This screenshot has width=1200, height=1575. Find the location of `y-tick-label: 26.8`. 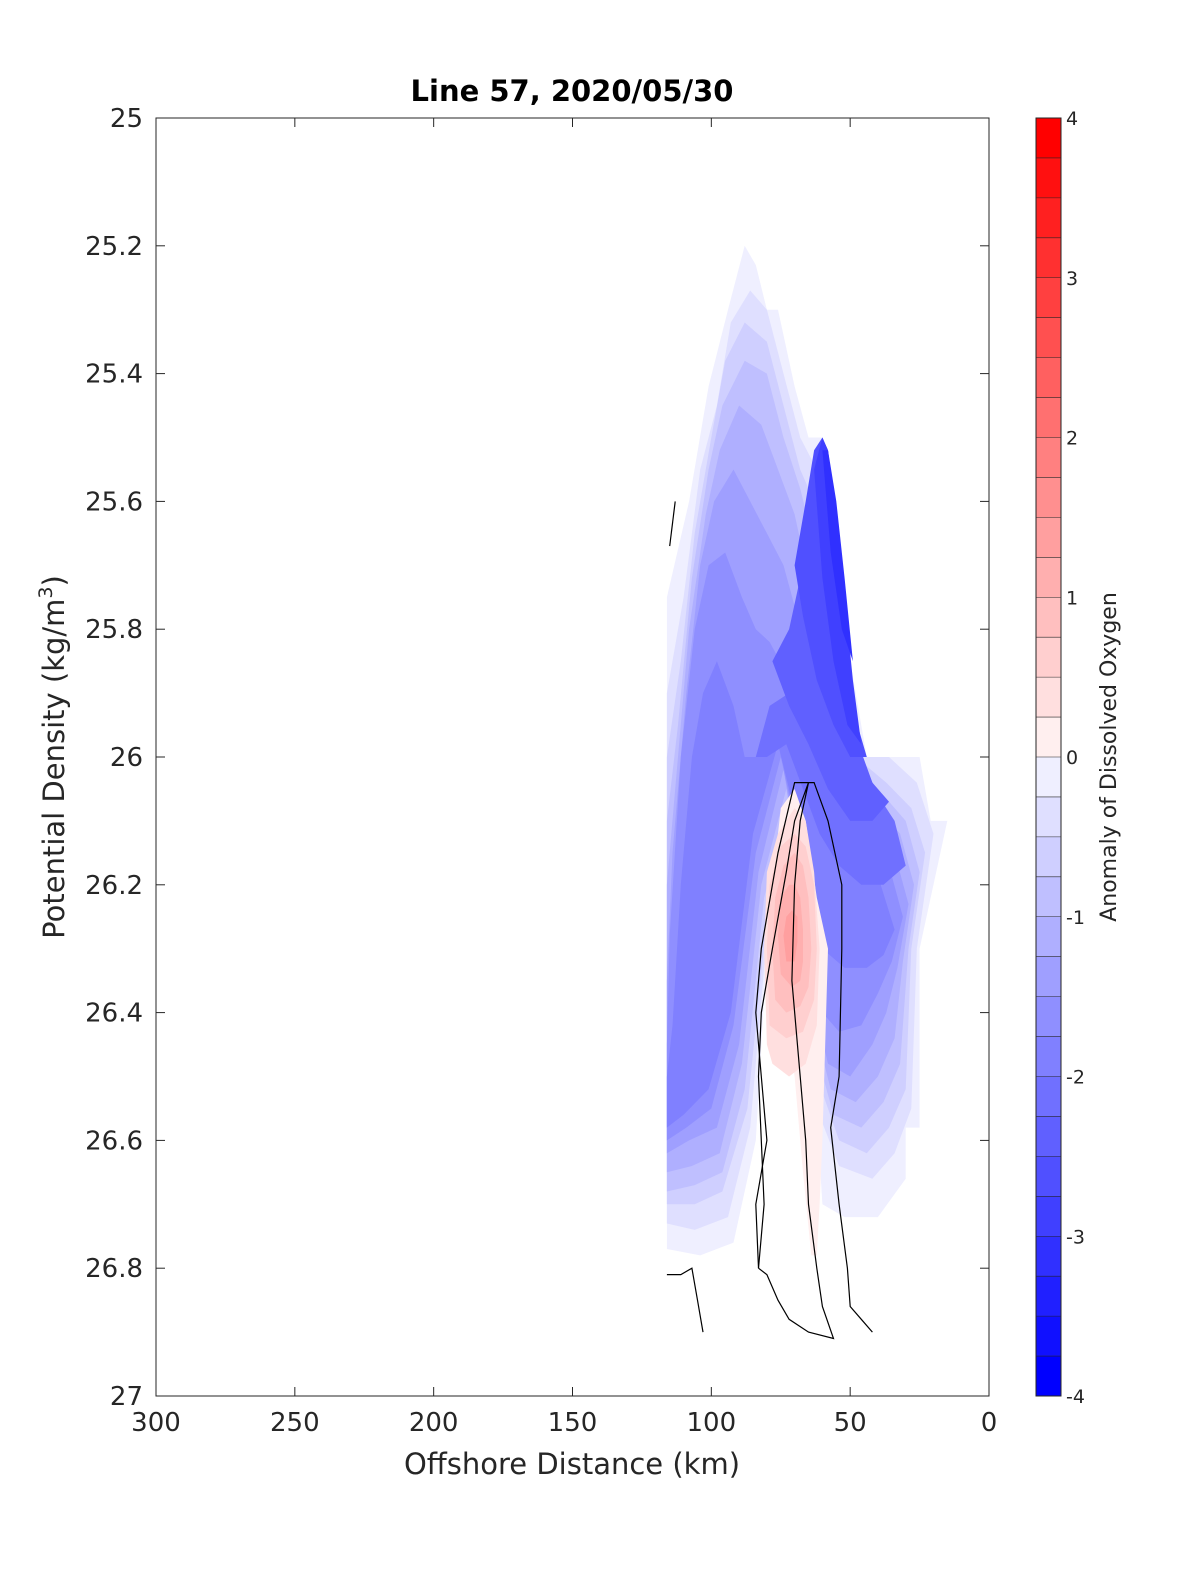

y-tick-label: 26.8 is located at coordinates (114, 1269).